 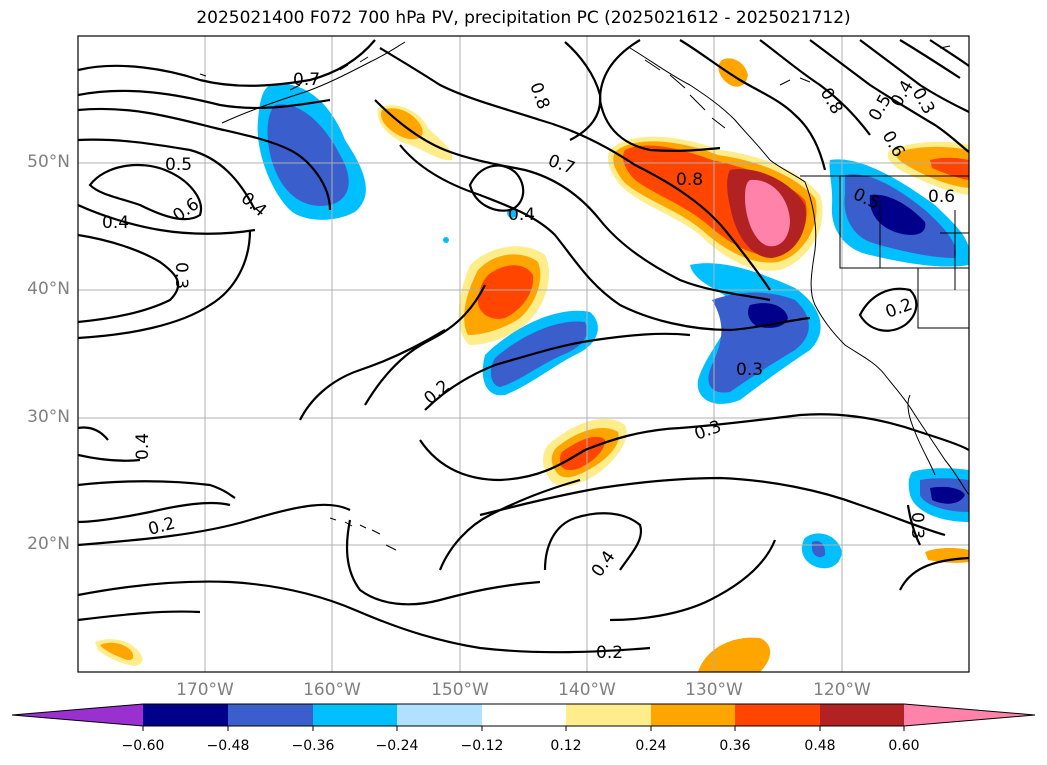 What do you see at coordinates (587, 690) in the screenshot?
I see `lon-label: 140°W` at bounding box center [587, 690].